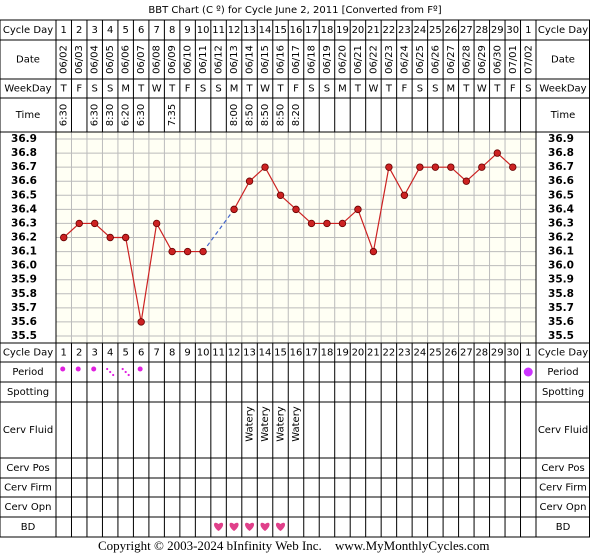 This screenshot has width=590, height=557. What do you see at coordinates (125, 30) in the screenshot?
I see `cycle-day: 5` at bounding box center [125, 30].